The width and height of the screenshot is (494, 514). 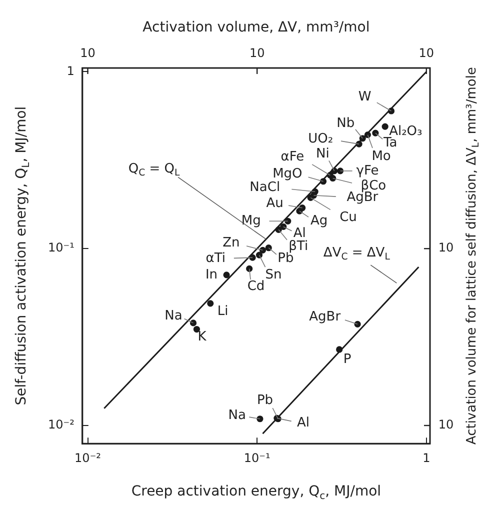 What do you see at coordinates (292, 157) in the screenshot?
I see `data-label: αFe` at bounding box center [292, 157].